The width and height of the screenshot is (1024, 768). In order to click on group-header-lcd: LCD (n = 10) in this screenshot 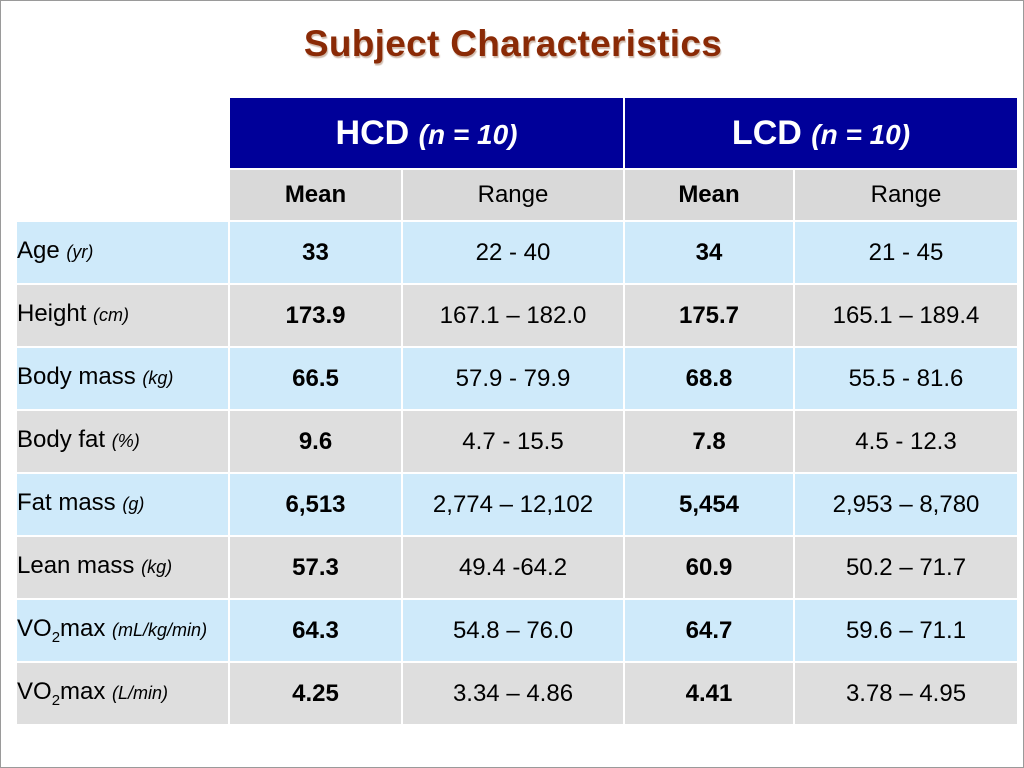, I will do `click(821, 133)`.